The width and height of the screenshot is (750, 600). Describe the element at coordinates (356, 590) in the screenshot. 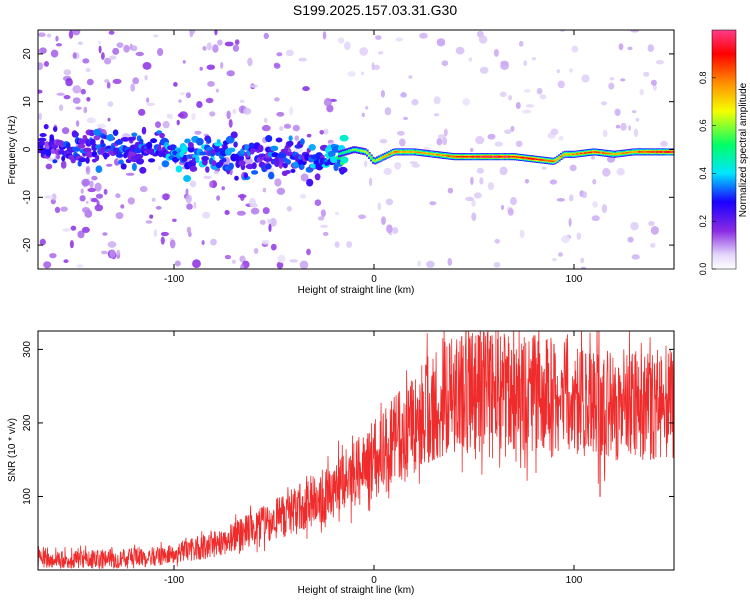

I see `snr-x-axis-label: Height of straight line (km)` at that location.